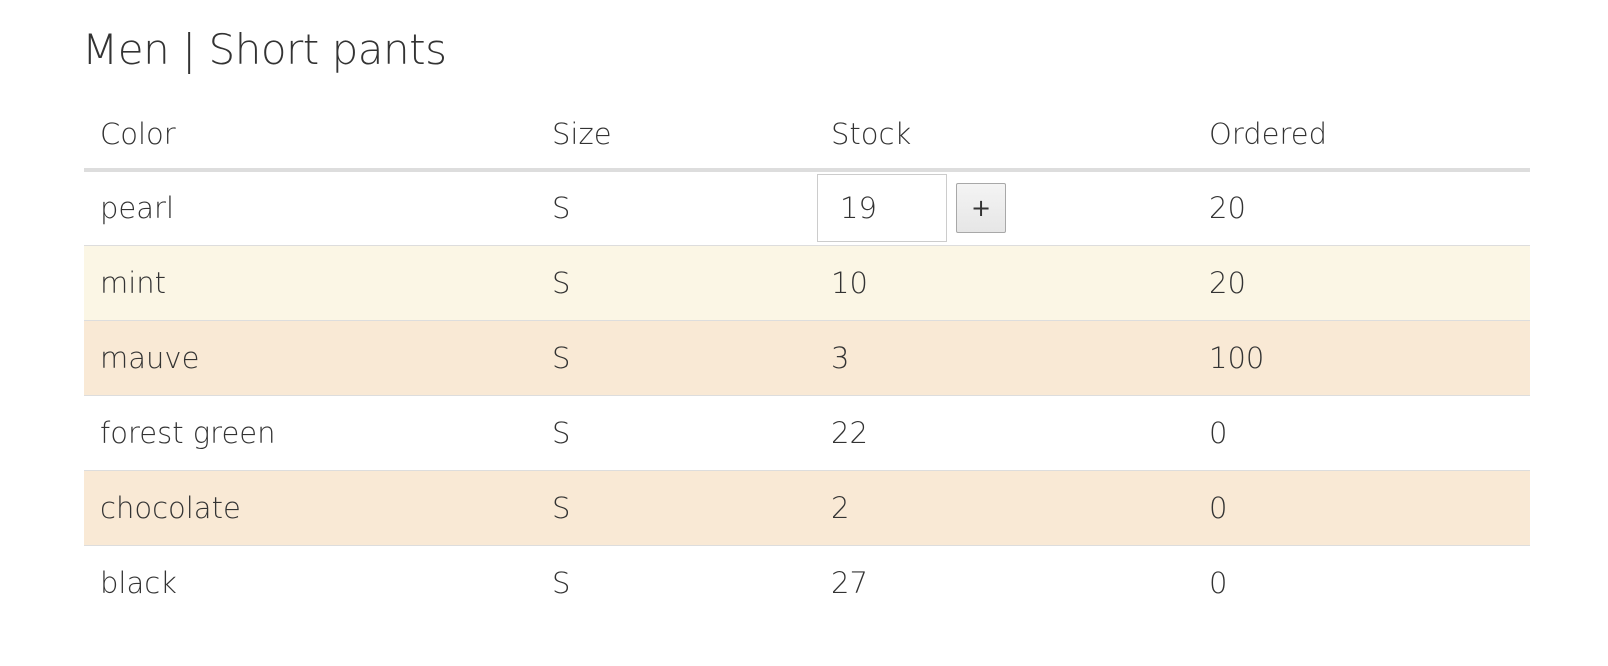 The width and height of the screenshot is (1608, 666). Describe the element at coordinates (1004, 136) in the screenshot. I see `column-header-stock: Stock` at that location.